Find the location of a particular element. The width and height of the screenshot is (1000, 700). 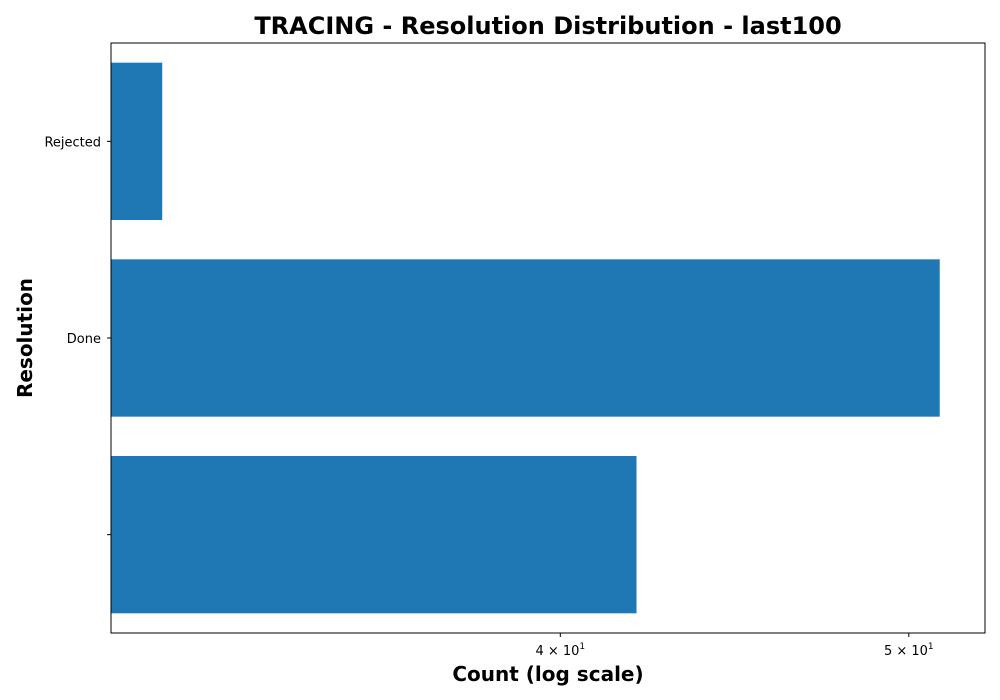

bar-rejected is located at coordinates (137, 141).